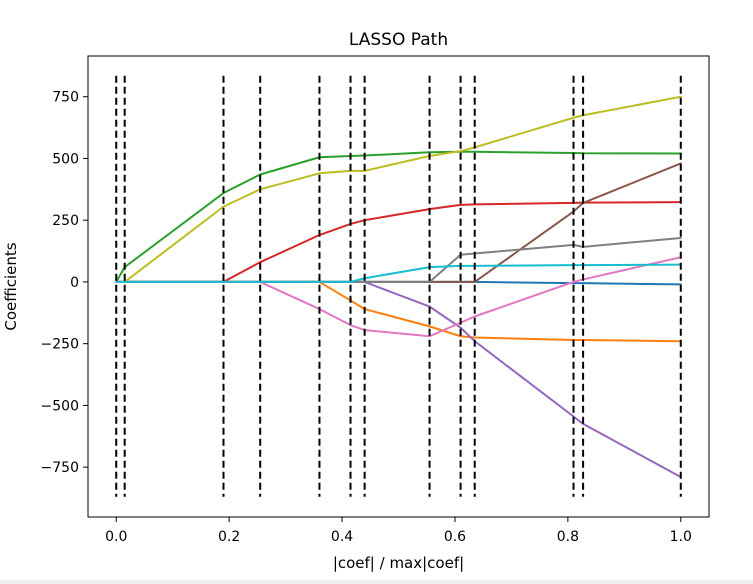  I want to click on x-tick-label: 0.8, so click(568, 537).